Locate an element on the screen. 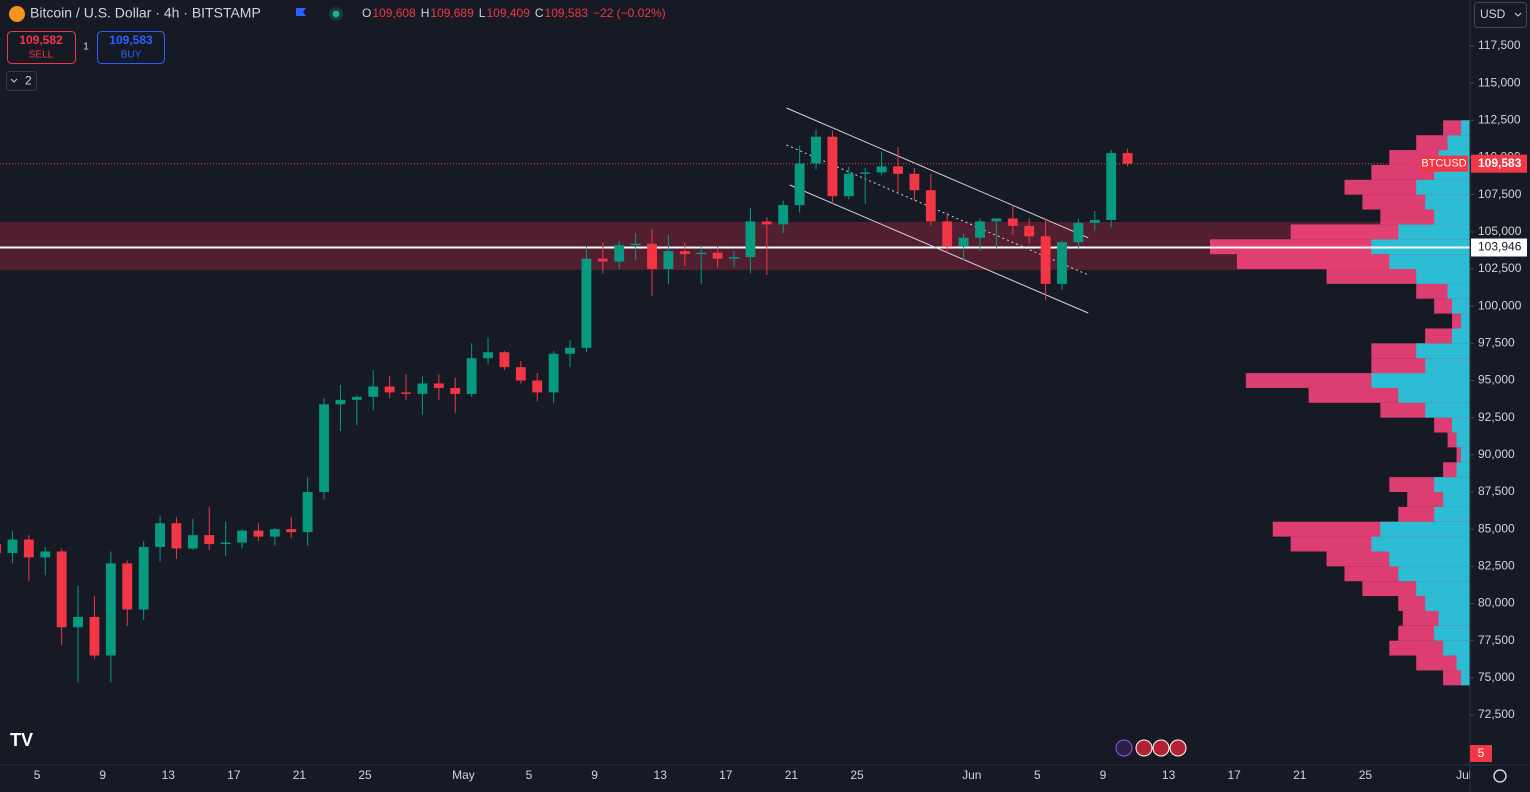 Image resolution: width=1530 pixels, height=792 pixels. y-tick-label: 77,500 is located at coordinates (1496, 640).